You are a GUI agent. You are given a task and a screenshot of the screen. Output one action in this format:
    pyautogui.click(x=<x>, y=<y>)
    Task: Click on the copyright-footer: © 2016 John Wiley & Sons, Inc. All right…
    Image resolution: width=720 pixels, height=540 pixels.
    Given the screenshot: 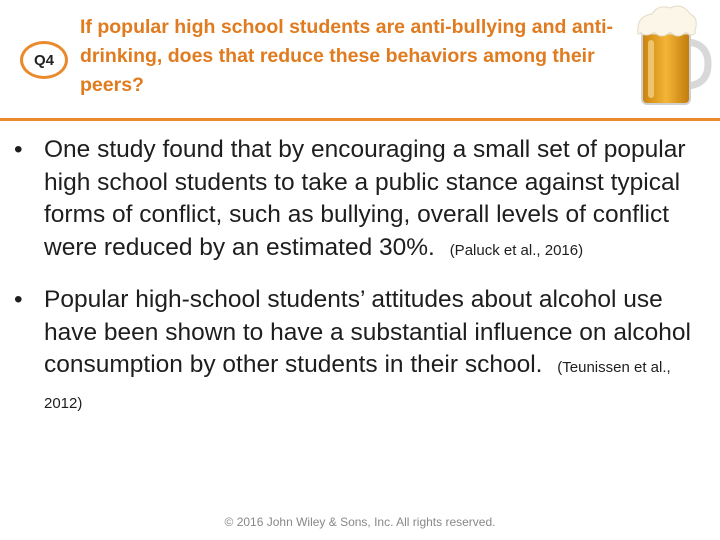 What is the action you would take?
    pyautogui.click(x=360, y=522)
    